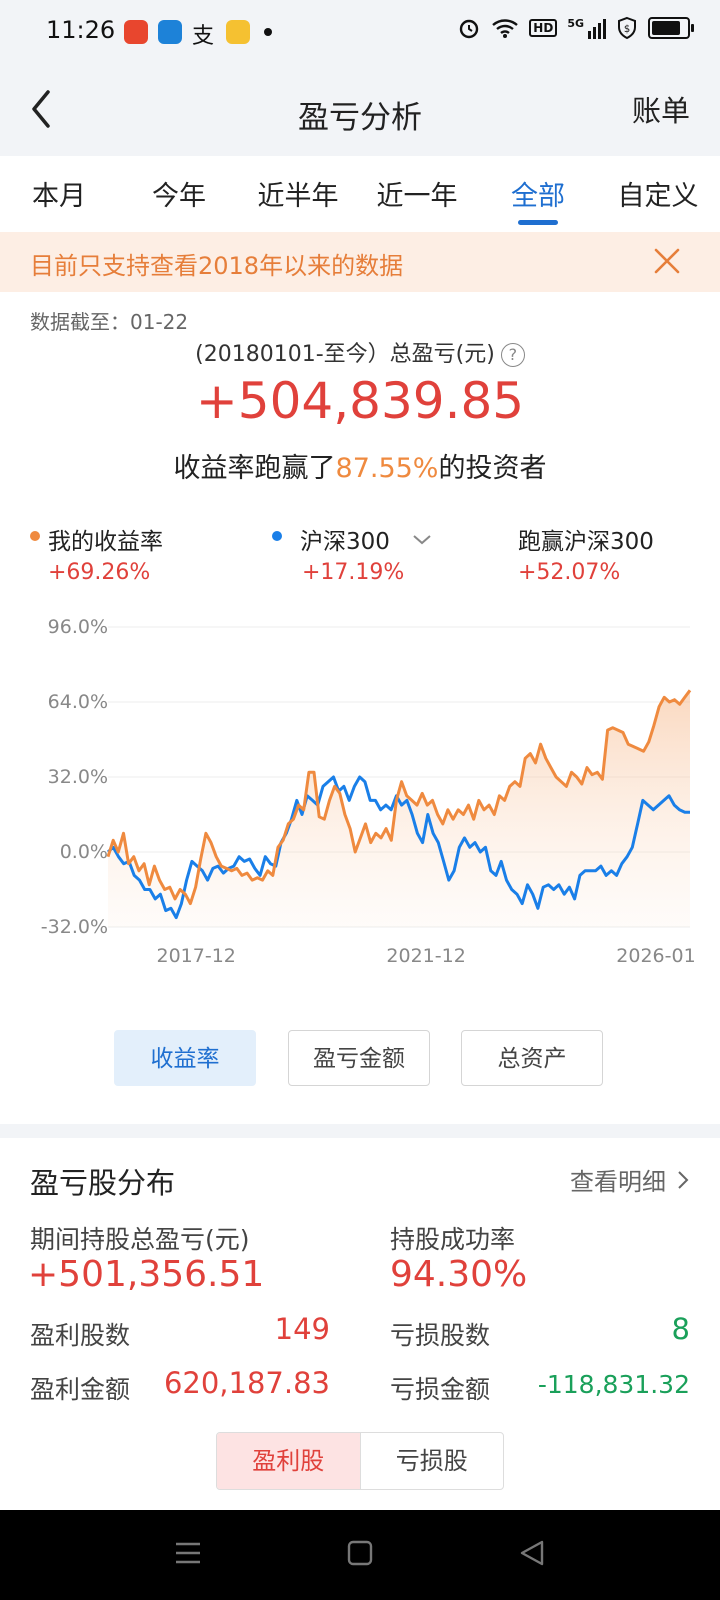  Describe the element at coordinates (80, 1389) in the screenshot. I see `profit-amount-label: 盈利金额` at that location.